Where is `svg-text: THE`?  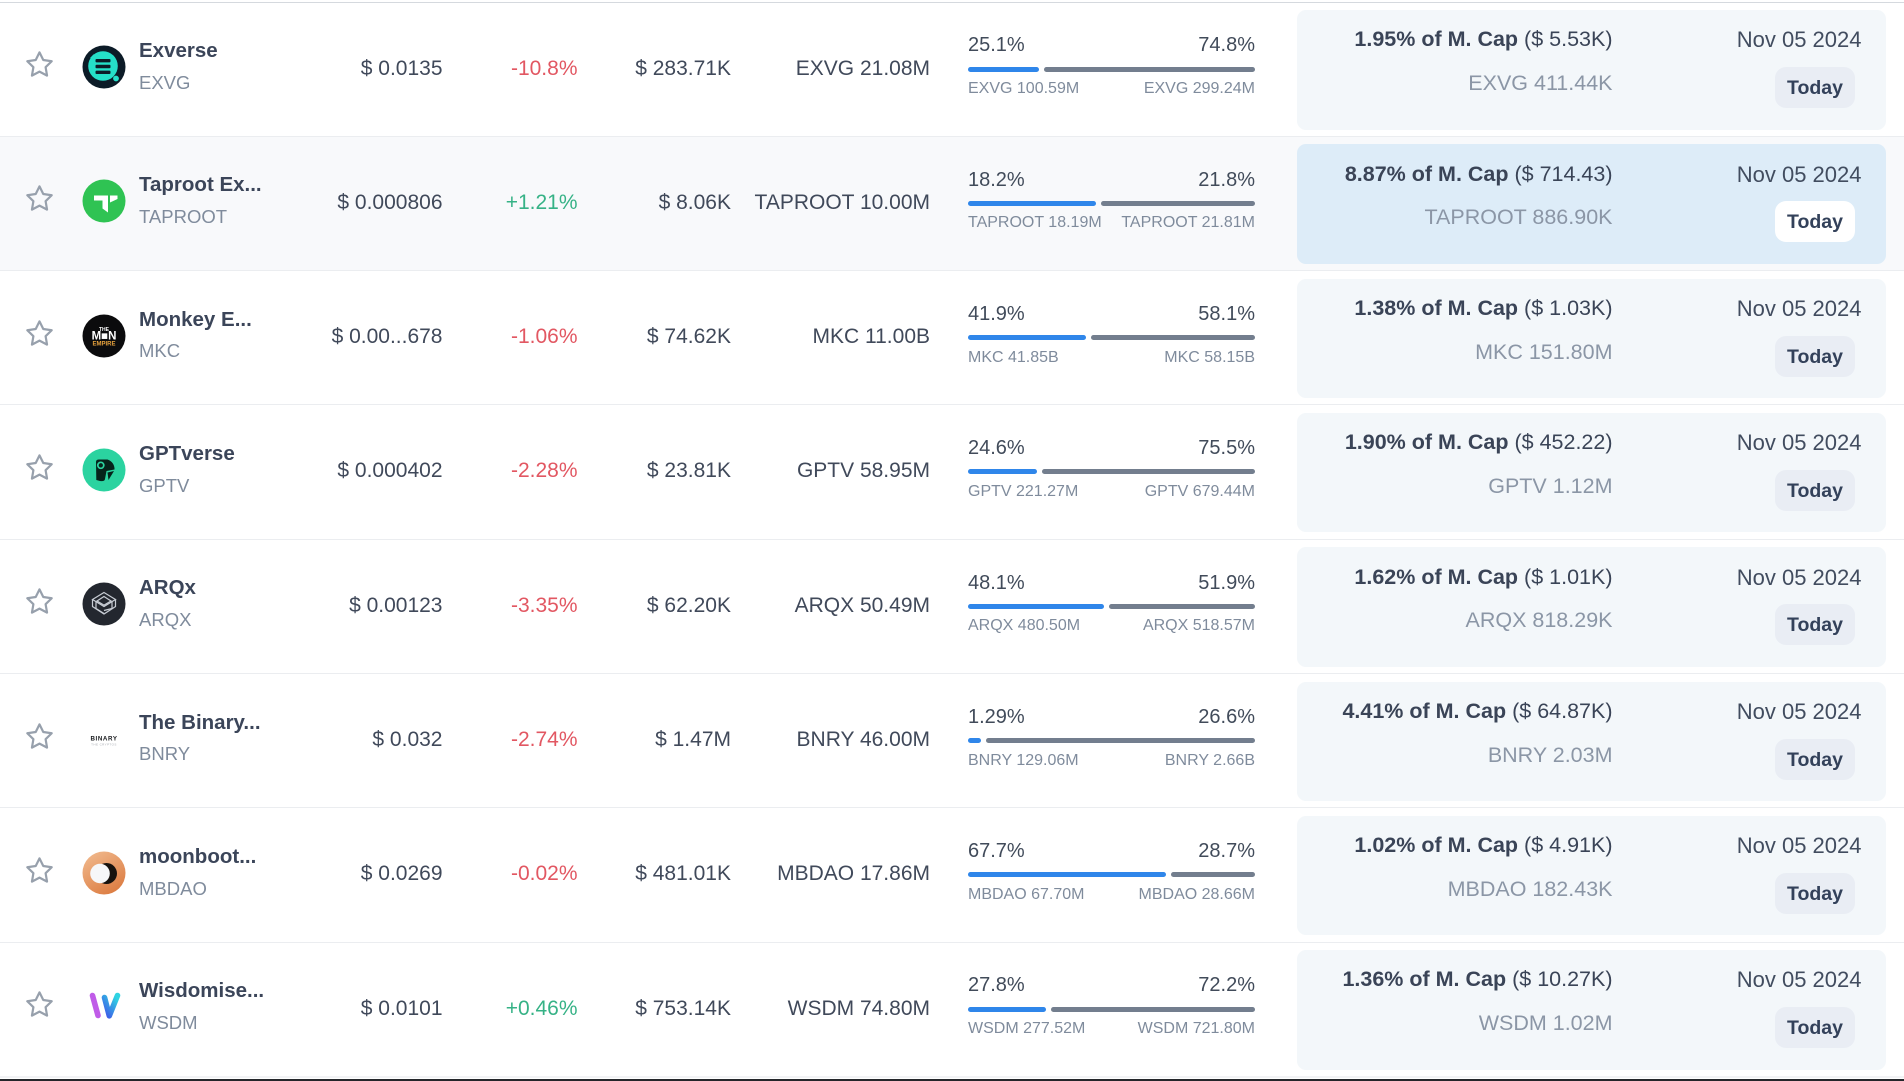 svg-text: THE is located at coordinates (104, 330).